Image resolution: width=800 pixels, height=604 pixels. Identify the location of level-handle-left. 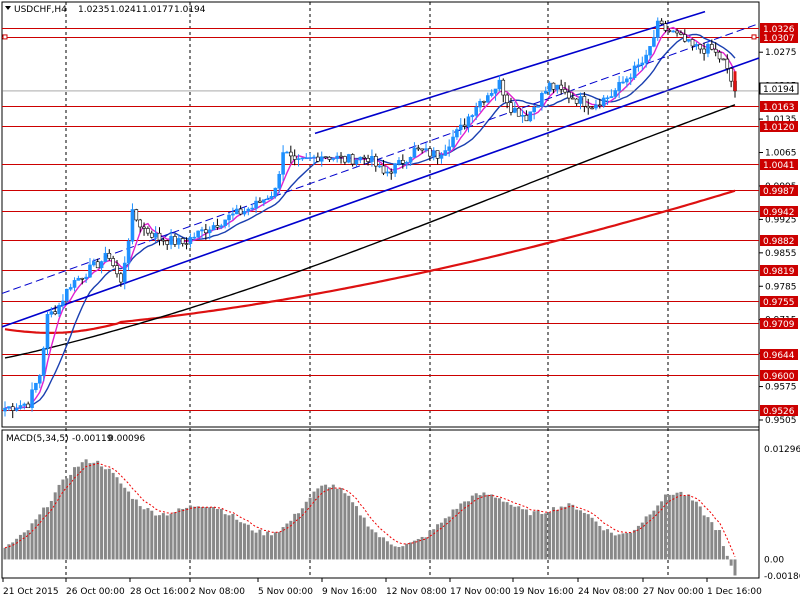
(5, 37).